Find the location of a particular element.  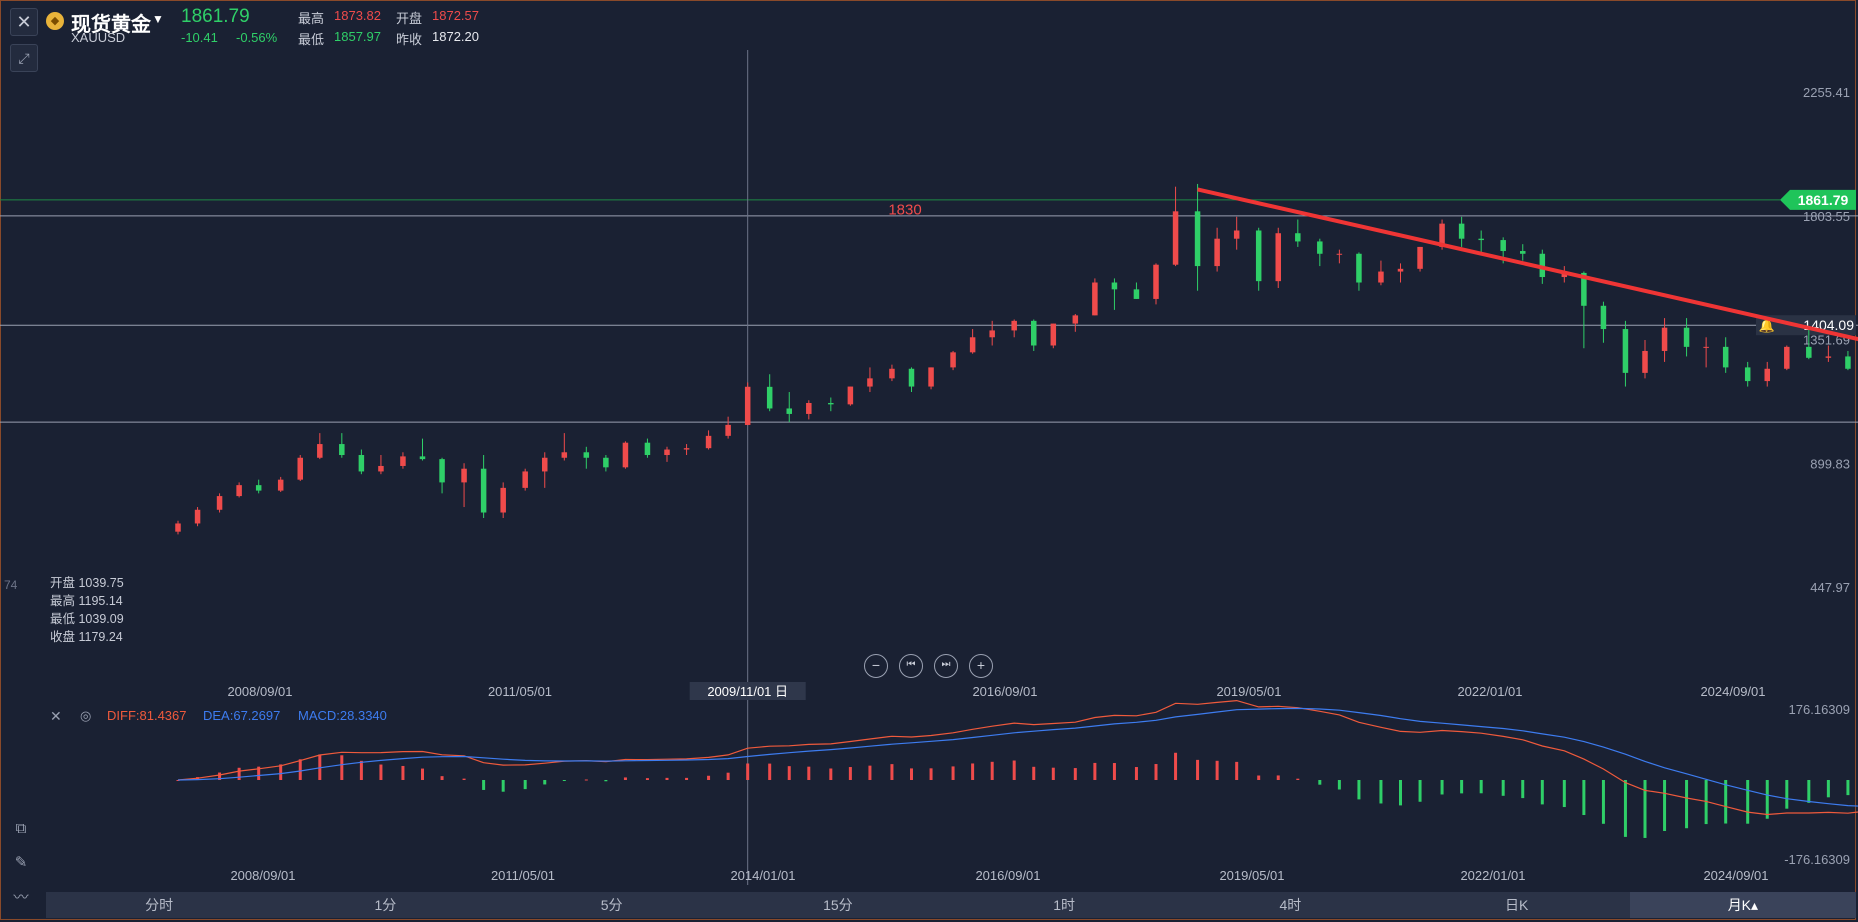

indicator-icon: ⧉ is located at coordinates (21, 828).